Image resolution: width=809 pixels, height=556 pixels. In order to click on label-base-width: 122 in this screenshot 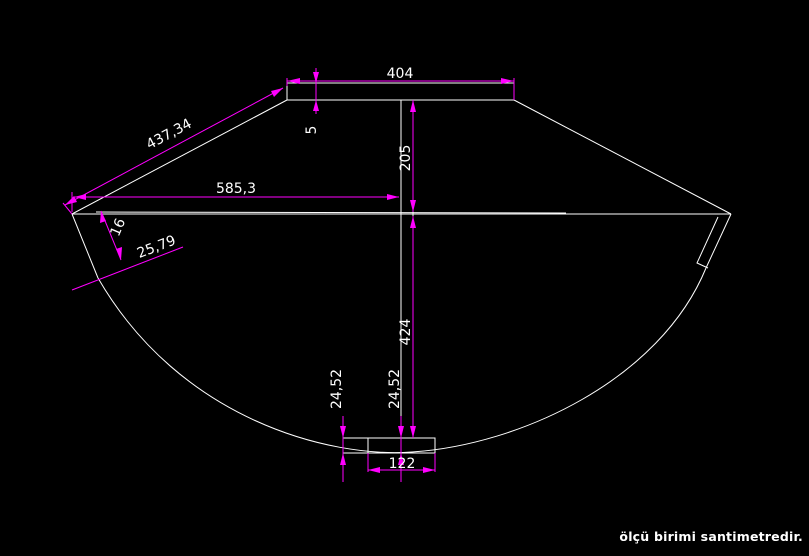, I will do `click(402, 464)`.